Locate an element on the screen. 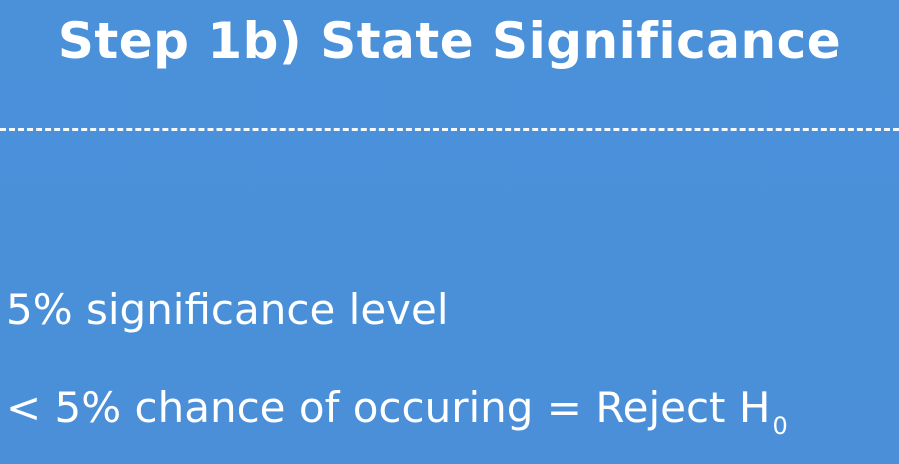 This screenshot has height=464, width=899. slide-title: Step 1b) State Significance is located at coordinates (449, 41).